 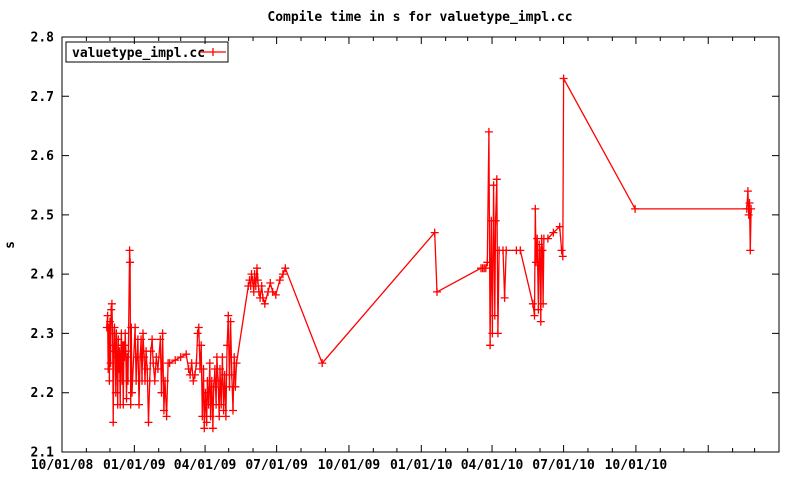 I want to click on x-tick-label: 01/01/09, so click(x=134, y=465).